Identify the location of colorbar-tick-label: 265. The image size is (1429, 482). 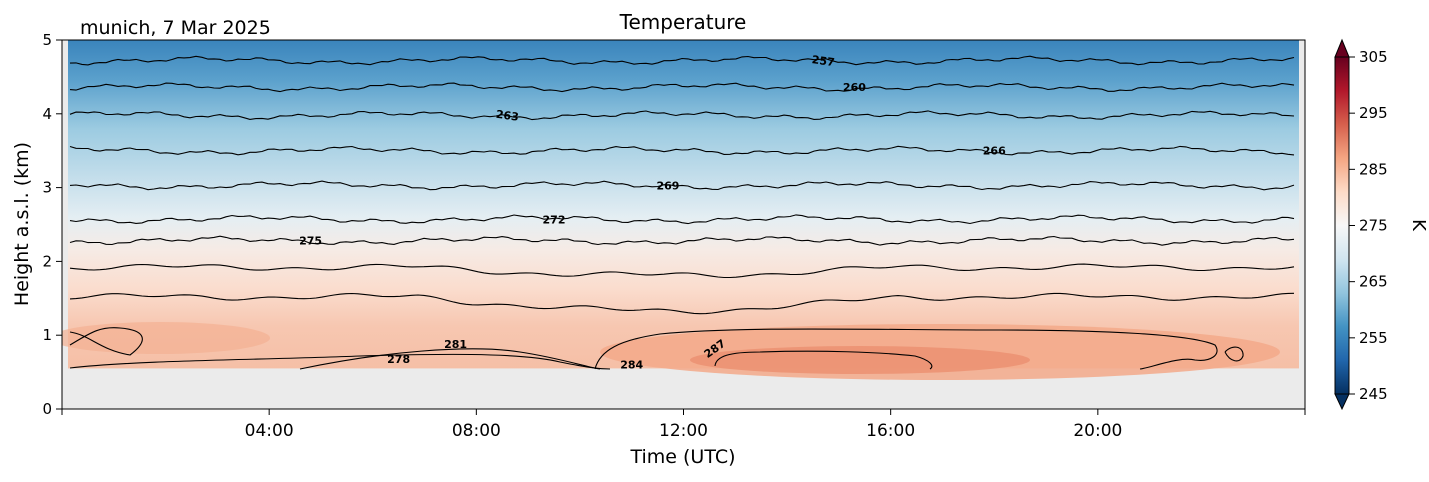
(1373, 282).